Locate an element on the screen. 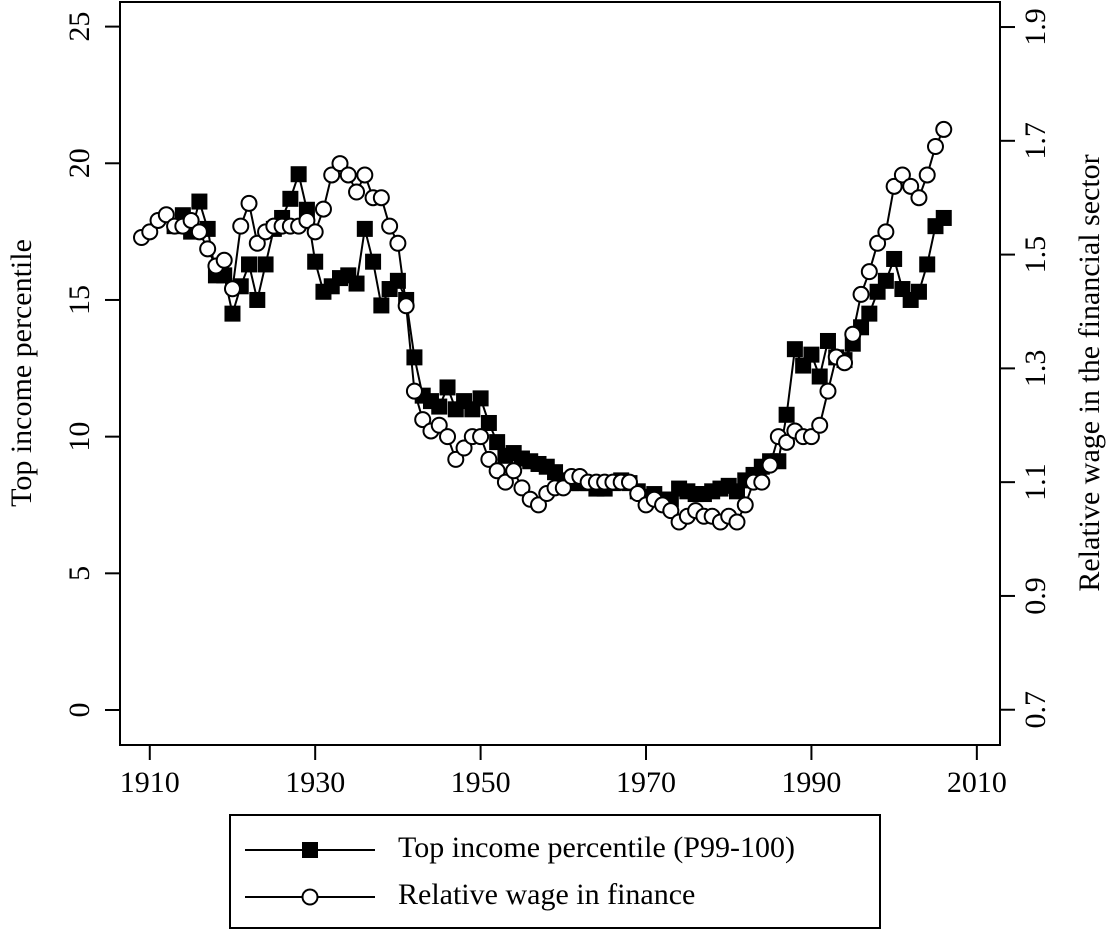 This screenshot has height=934, width=1112. x-tick-label: 1990 is located at coordinates (811, 782).